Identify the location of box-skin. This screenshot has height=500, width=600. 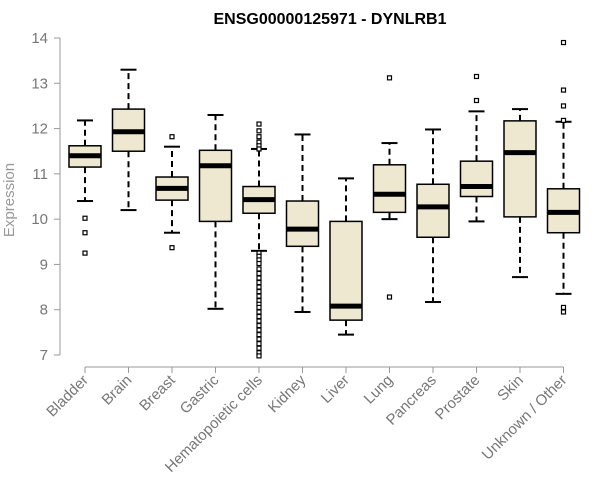
(520, 193).